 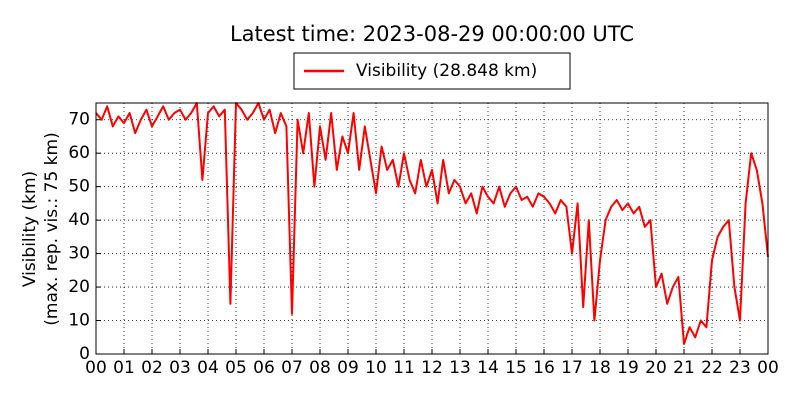 What do you see at coordinates (79, 287) in the screenshot?
I see `y-tick-label: 20` at bounding box center [79, 287].